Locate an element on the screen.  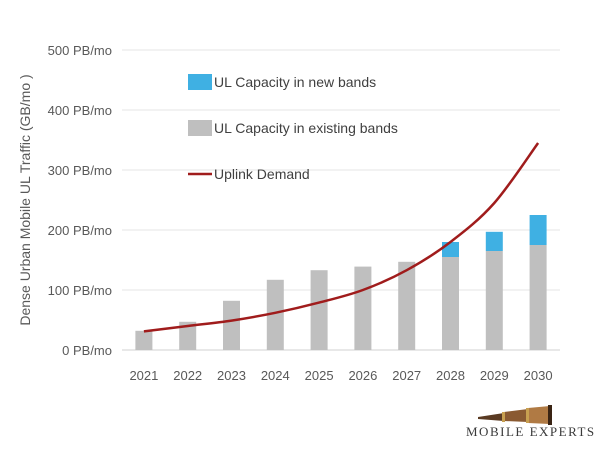
x-tick-label: 2030 is located at coordinates (538, 375).